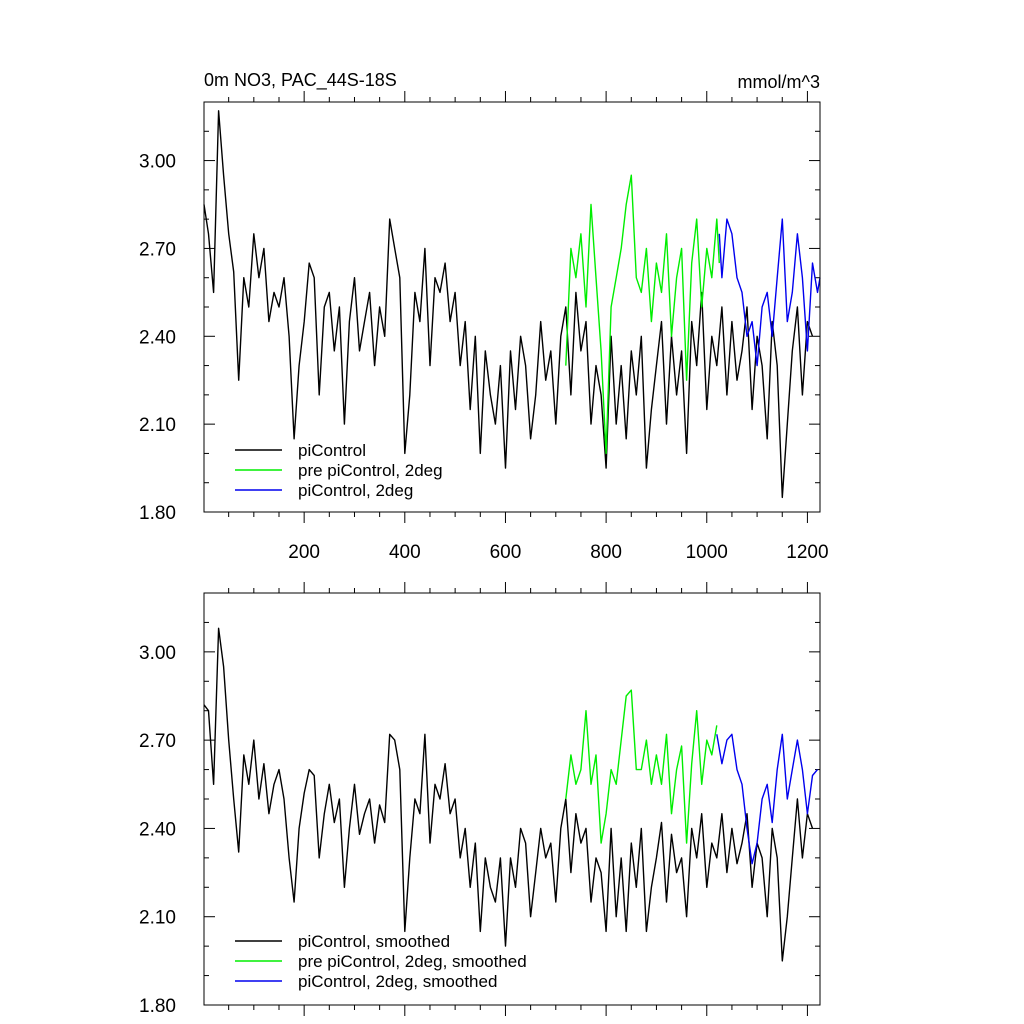  I want to click on legend-label-0: piControl, so click(332, 450).